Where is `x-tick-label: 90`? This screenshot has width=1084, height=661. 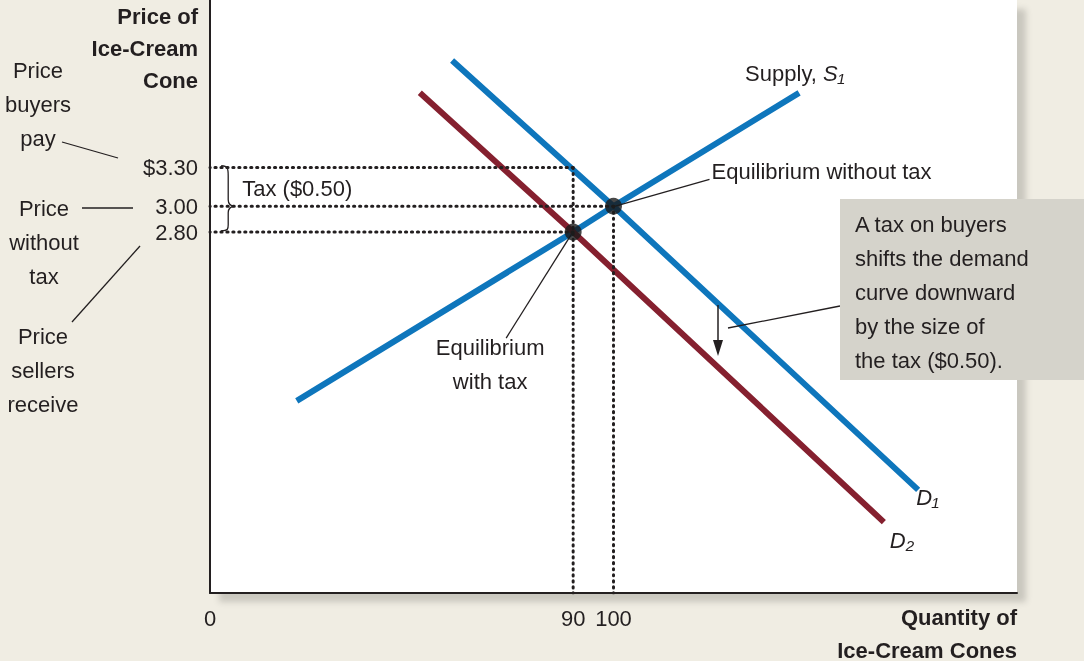
x-tick-label: 90 is located at coordinates (573, 618).